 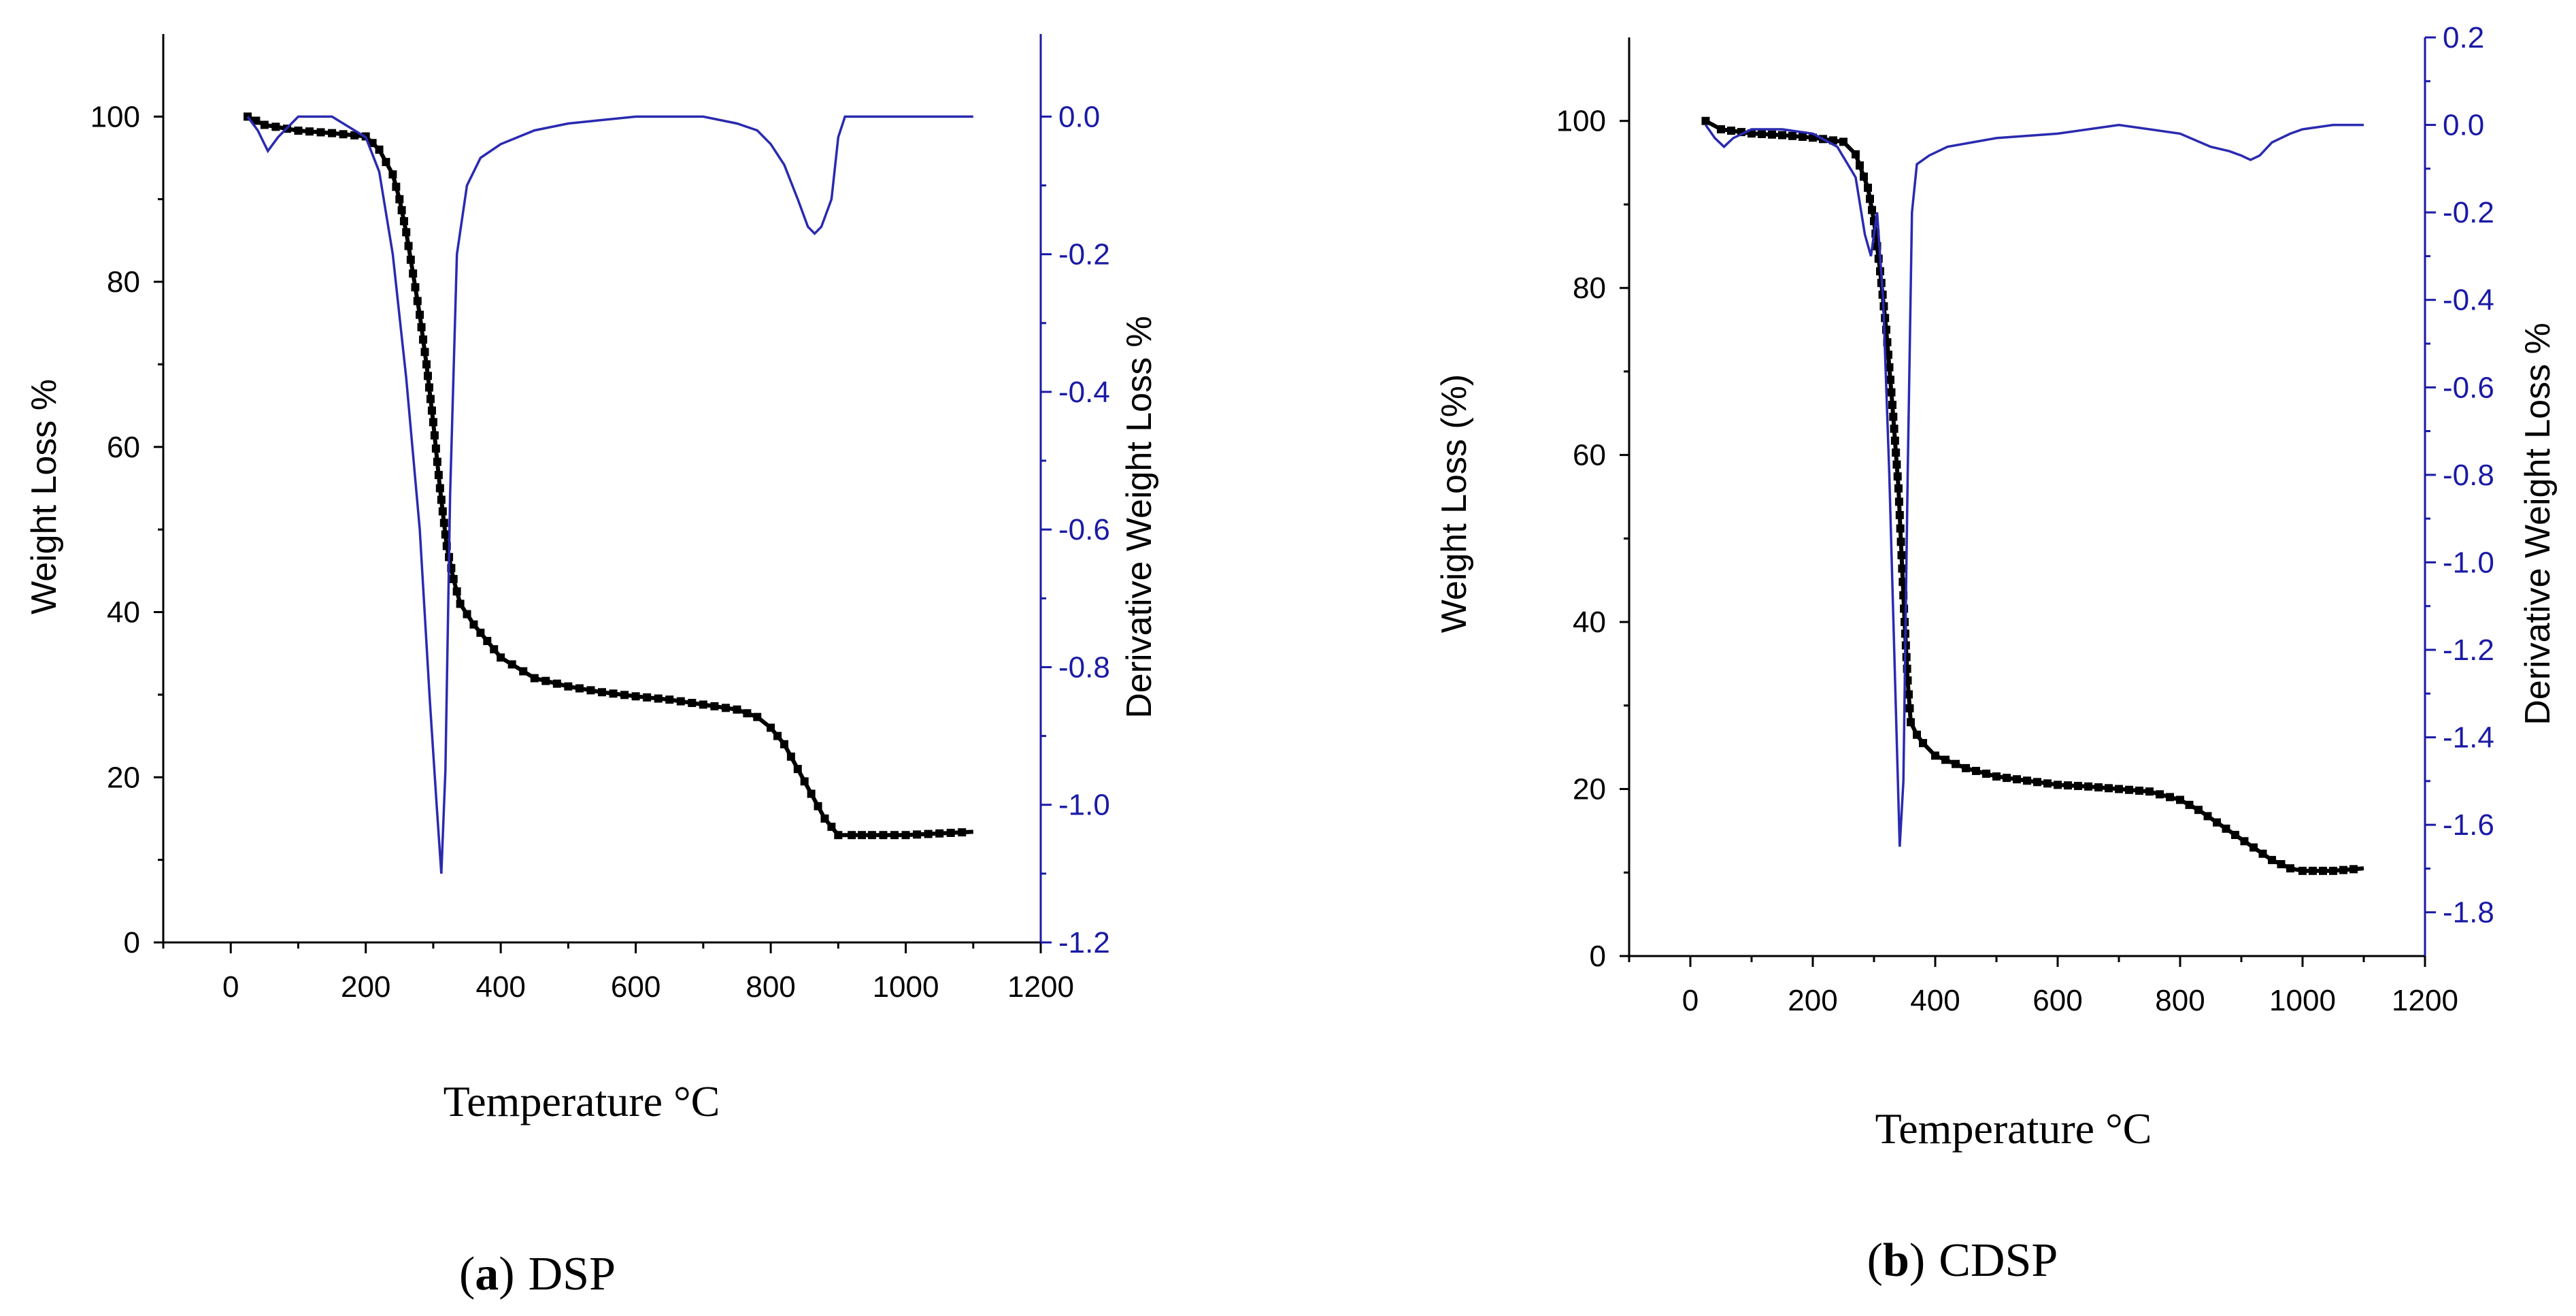 What do you see at coordinates (1079, 117) in the screenshot?
I see `dsp-y2-tick-label: 0.0` at bounding box center [1079, 117].